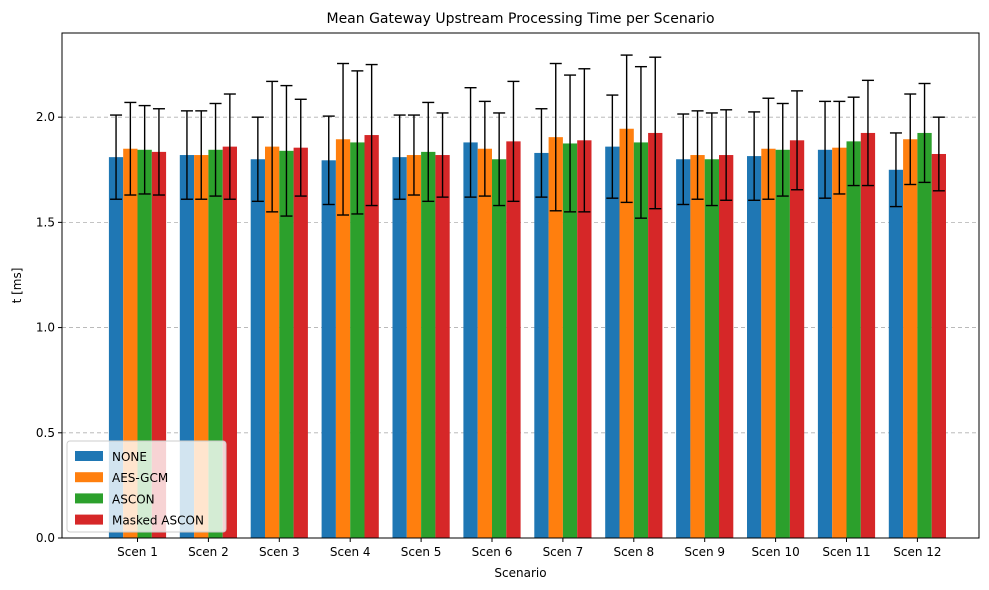 This screenshot has height=590, width=989. Describe the element at coordinates (633, 552) in the screenshot. I see `x-tick-label: Scen 8` at that location.